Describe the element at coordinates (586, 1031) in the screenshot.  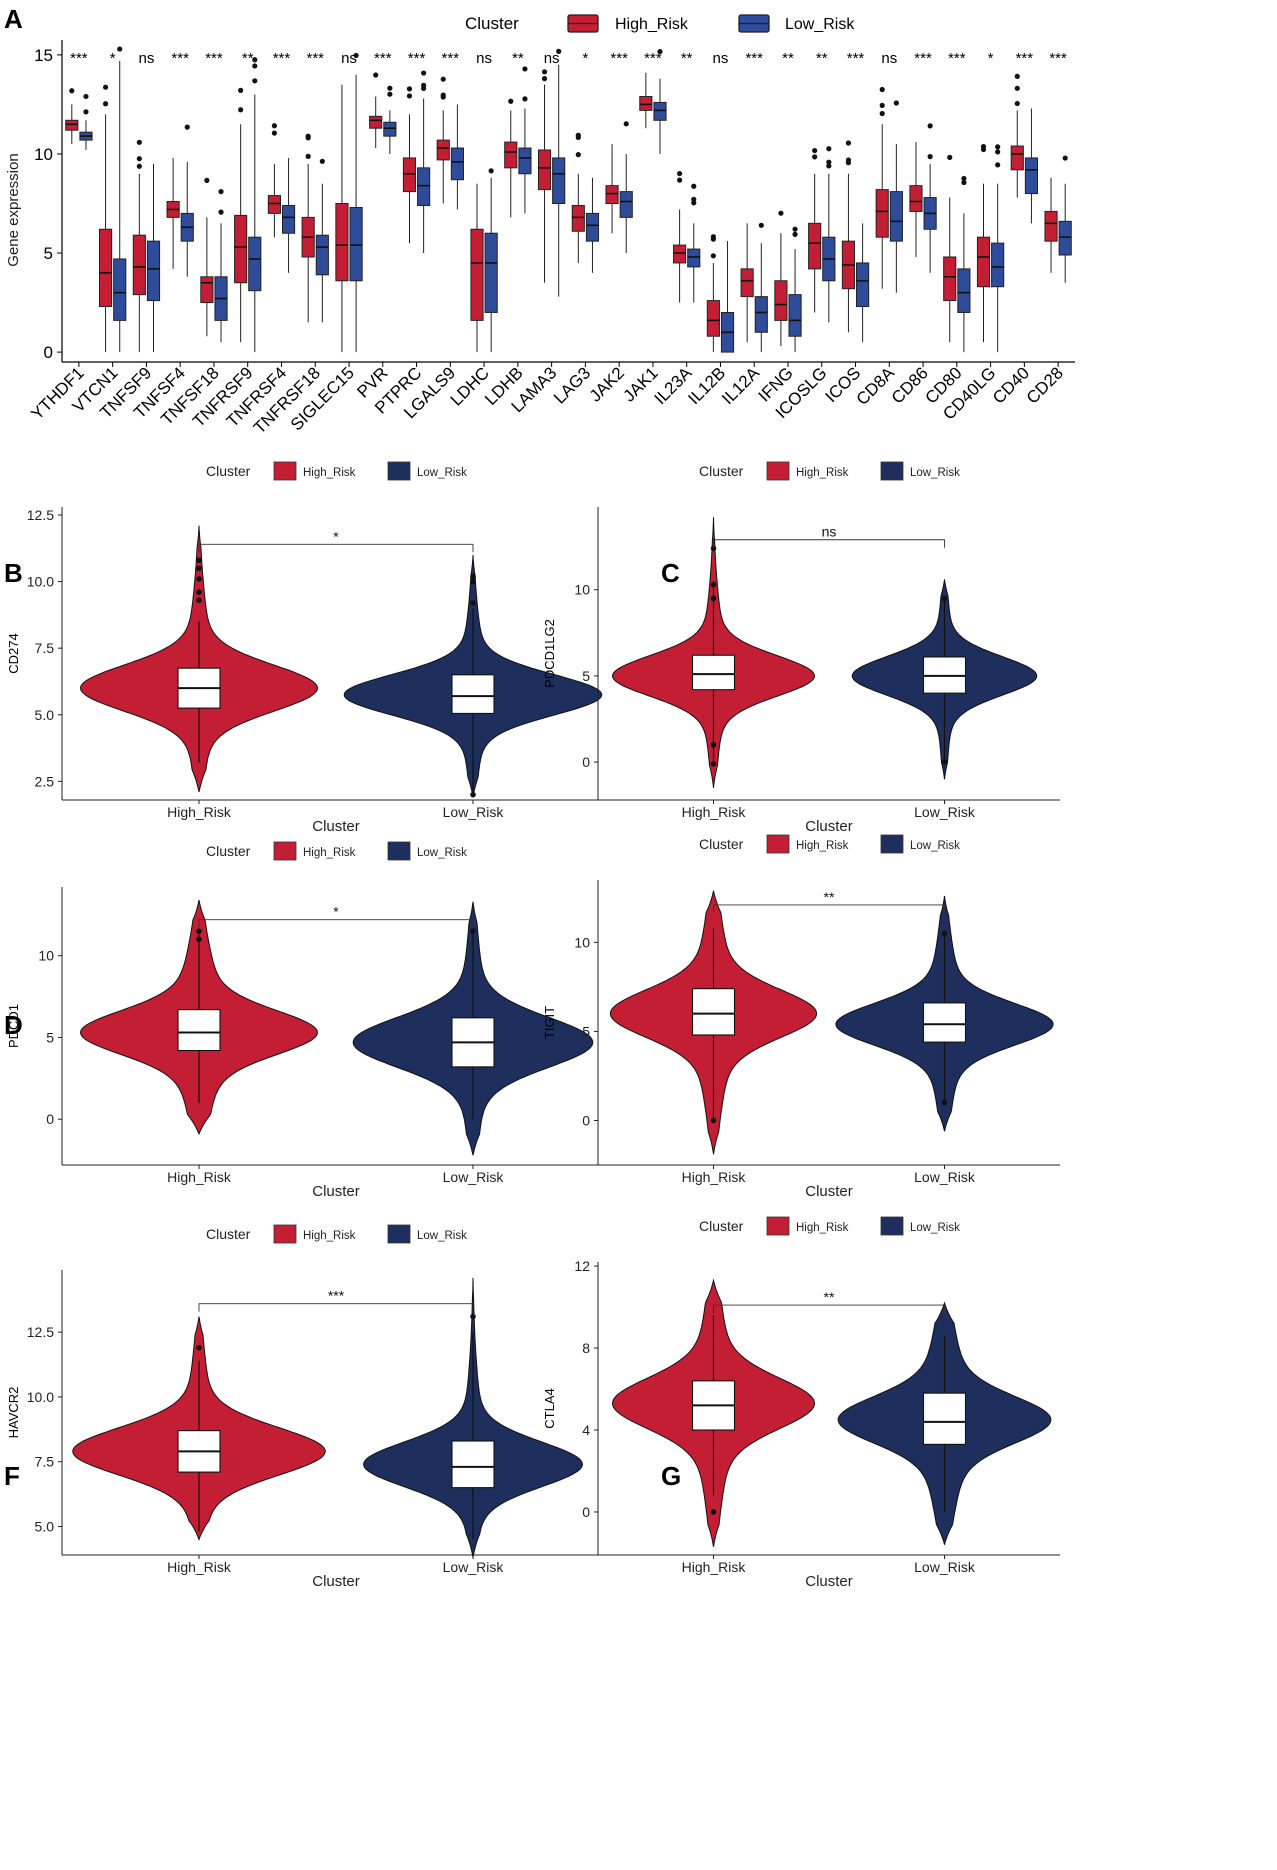
I see `y-tick-label: 5` at that location.